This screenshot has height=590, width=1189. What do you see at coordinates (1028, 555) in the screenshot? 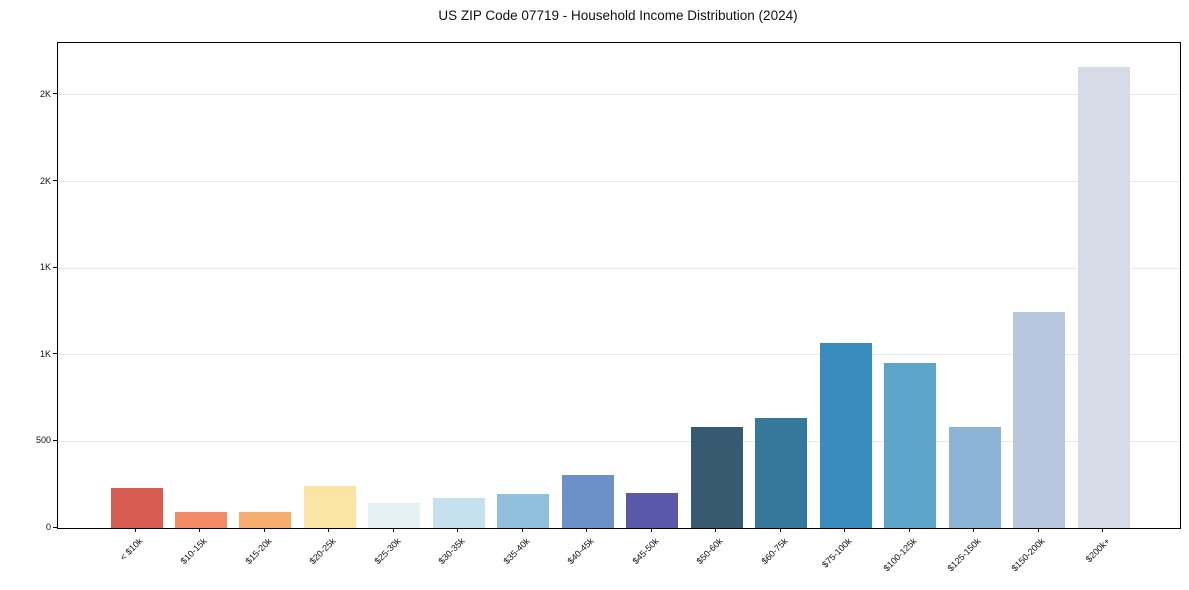
I see `x-tick-label: $150-200k` at bounding box center [1028, 555].